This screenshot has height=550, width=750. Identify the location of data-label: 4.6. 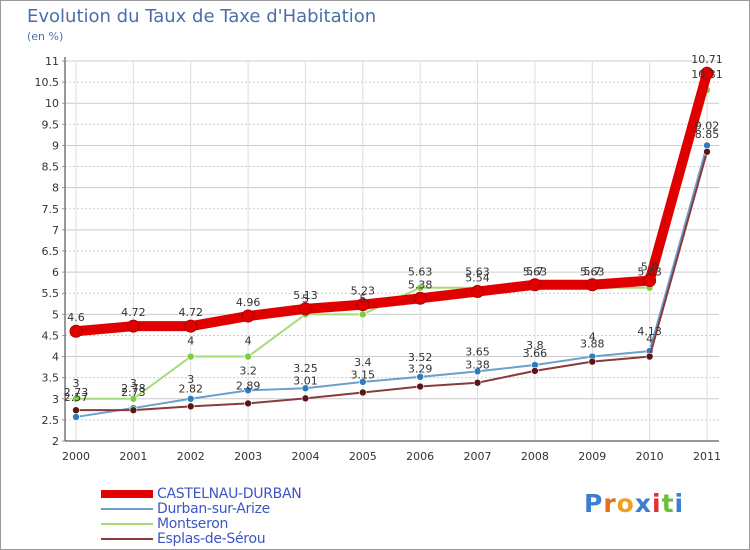
(76, 317).